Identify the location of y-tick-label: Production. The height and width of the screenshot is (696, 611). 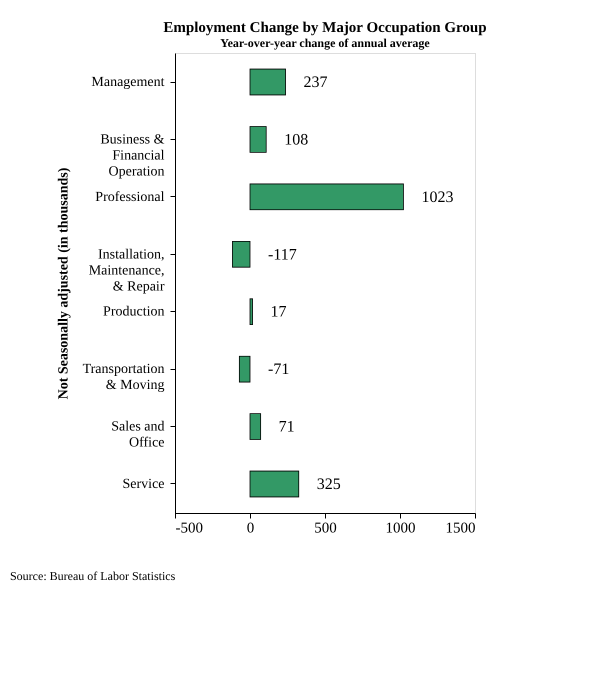
(133, 312).